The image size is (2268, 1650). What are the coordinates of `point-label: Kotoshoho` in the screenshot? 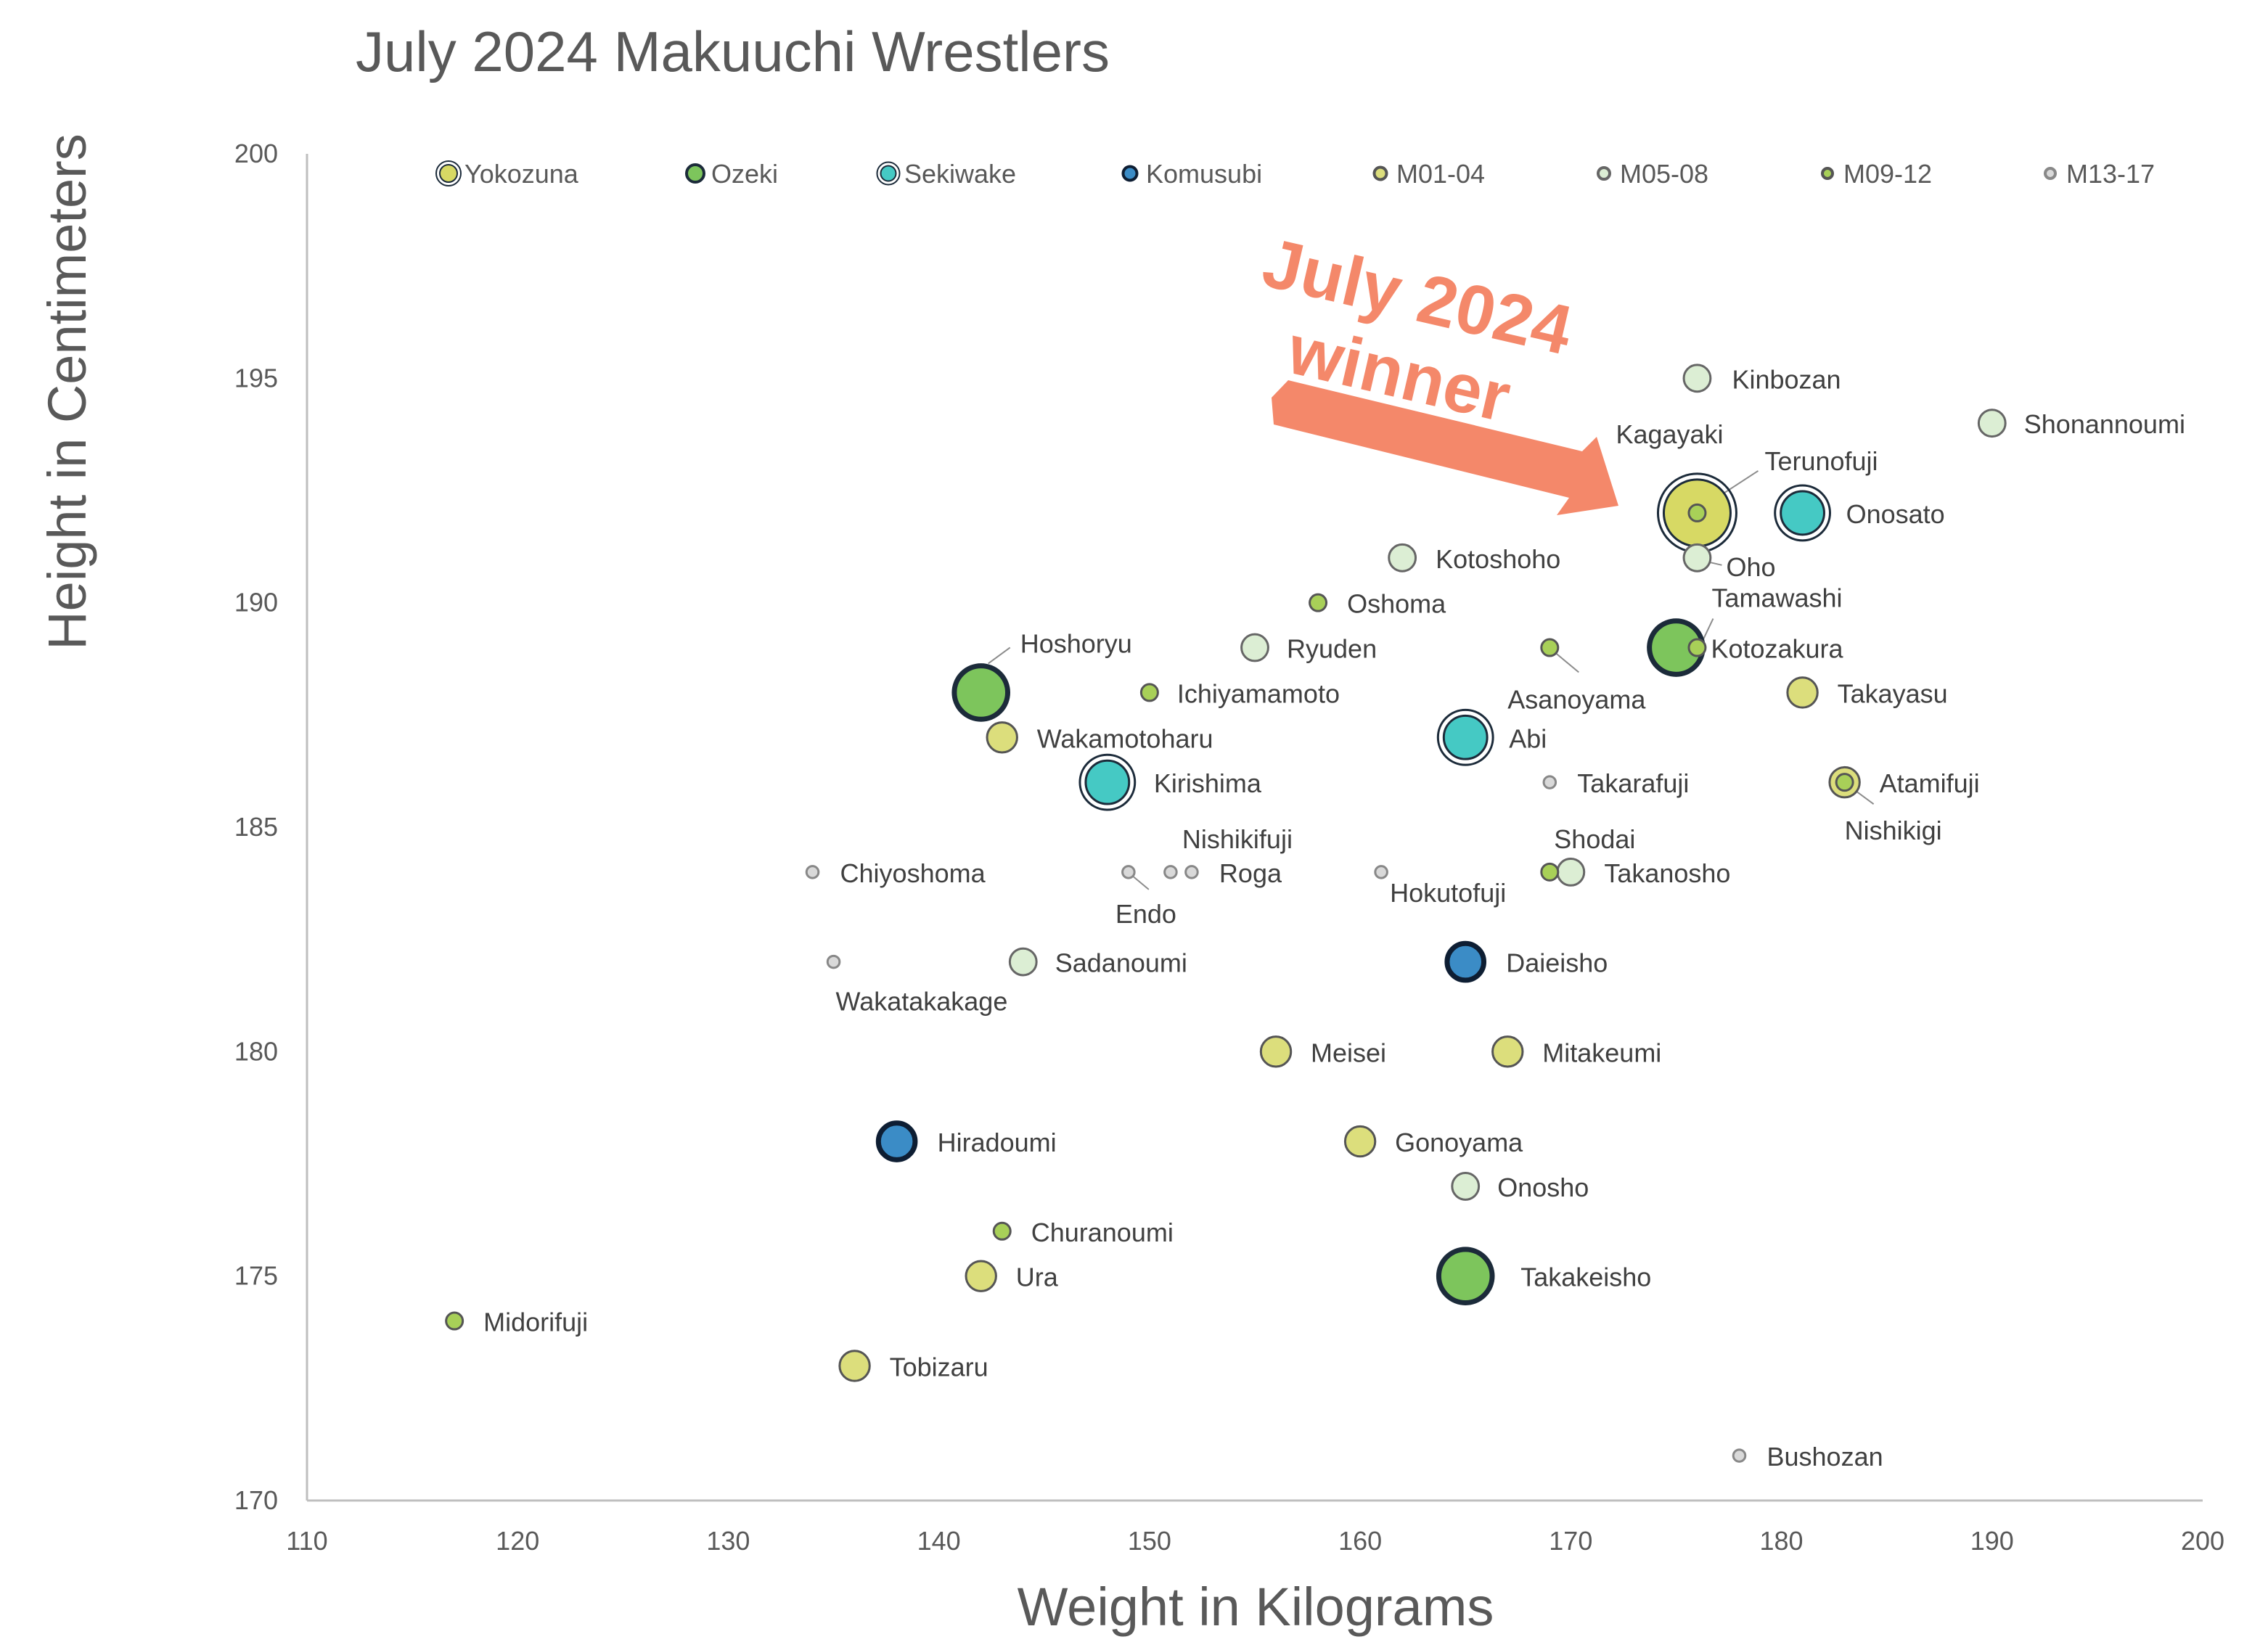 It's located at (1498, 559).